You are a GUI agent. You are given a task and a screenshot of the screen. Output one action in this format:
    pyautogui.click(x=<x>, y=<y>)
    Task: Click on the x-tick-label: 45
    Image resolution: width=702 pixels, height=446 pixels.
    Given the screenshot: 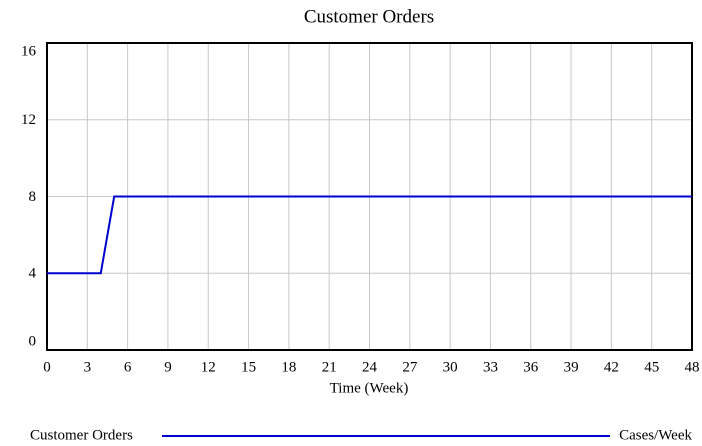 What is the action you would take?
    pyautogui.click(x=651, y=367)
    